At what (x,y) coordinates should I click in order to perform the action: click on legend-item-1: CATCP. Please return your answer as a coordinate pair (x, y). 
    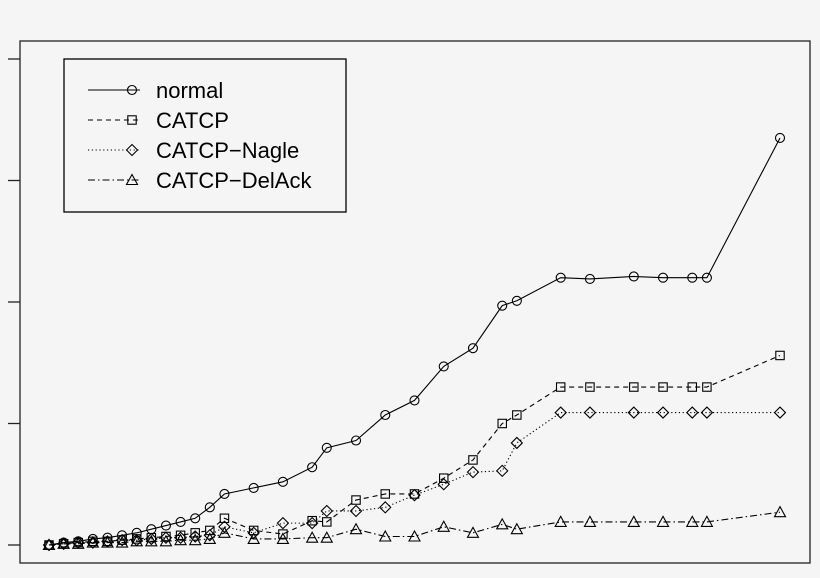
    Looking at the image, I should click on (158, 120).